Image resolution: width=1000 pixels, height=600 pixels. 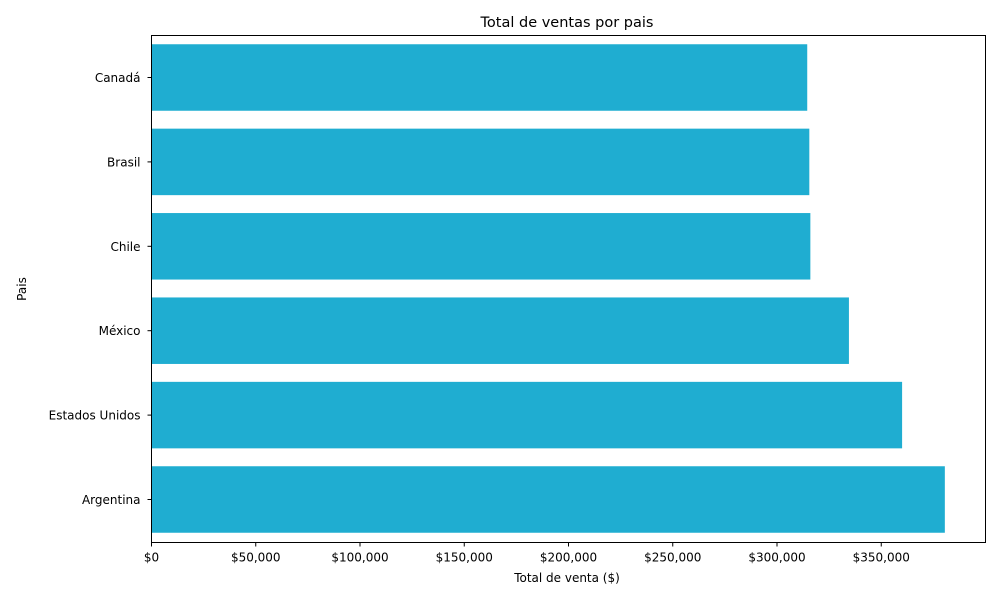 I want to click on bar-brasil, so click(x=480, y=162).